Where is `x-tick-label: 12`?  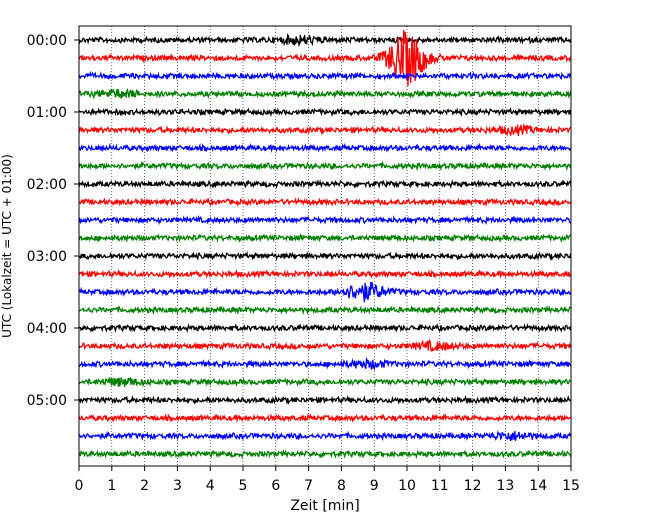
x-tick-label: 12 is located at coordinates (473, 486).